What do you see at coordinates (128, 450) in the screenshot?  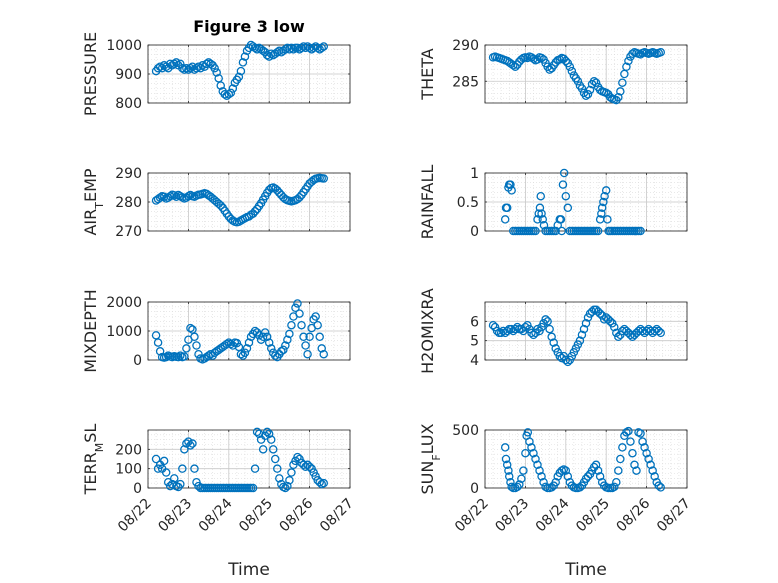 I see `y-tick-label: 200` at bounding box center [128, 450].